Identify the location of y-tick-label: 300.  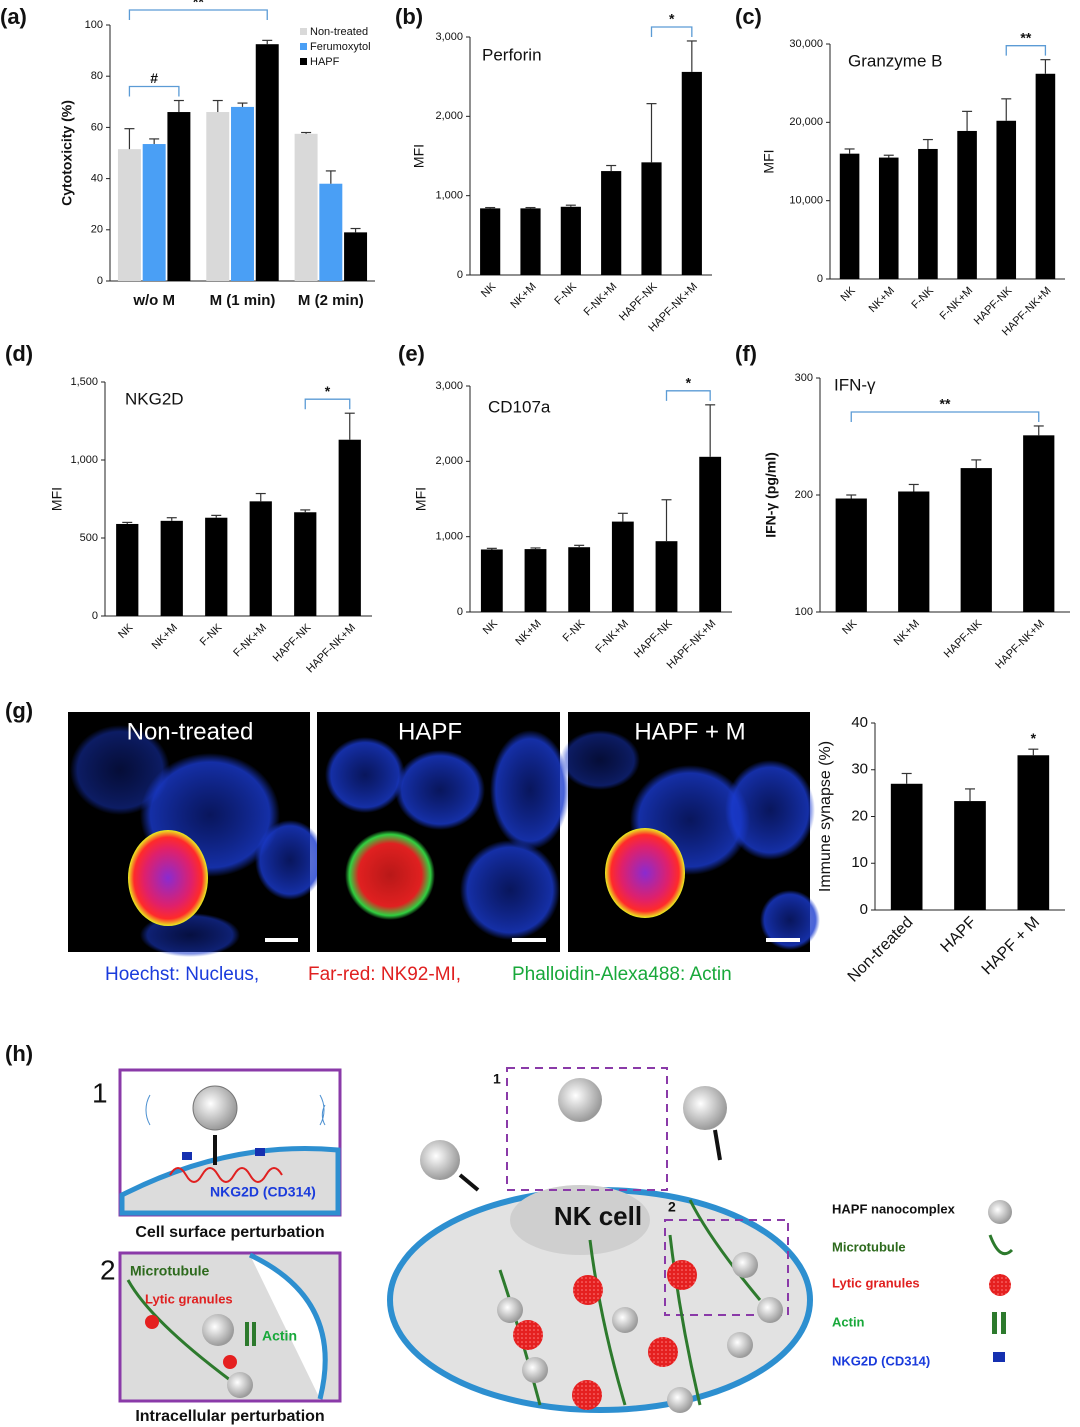
(804, 378).